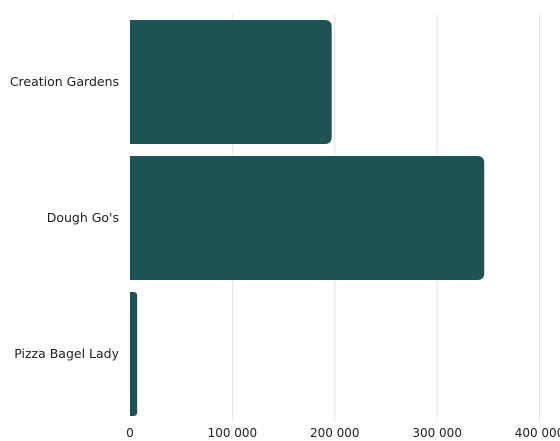 This screenshot has width=560, height=441. I want to click on category-label: Pizza Bagel Lady, so click(66, 353).